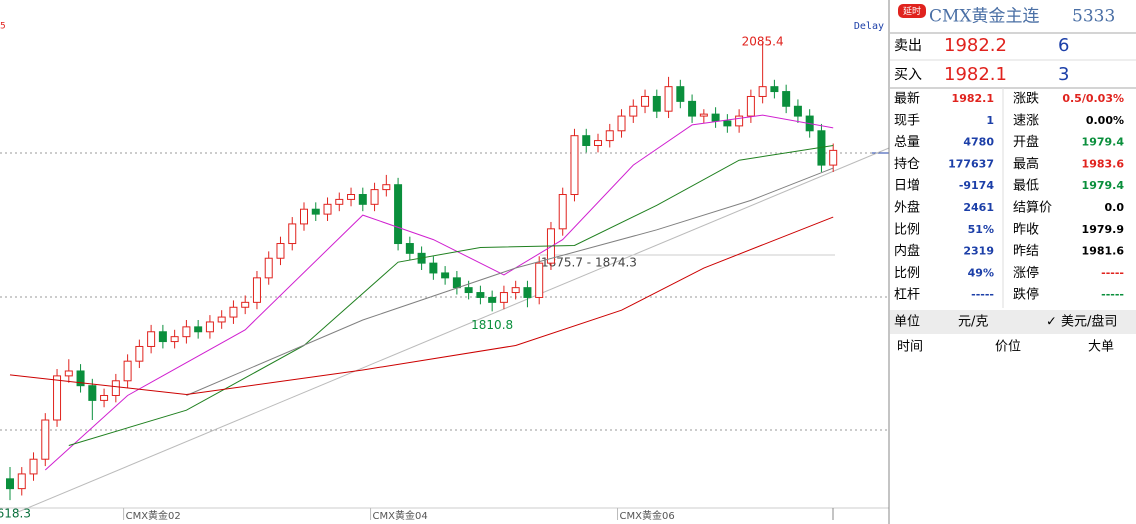 The height and width of the screenshot is (524, 1136). Describe the element at coordinates (647, 515) in the screenshot. I see `x-label: CMX黄金06` at that location.